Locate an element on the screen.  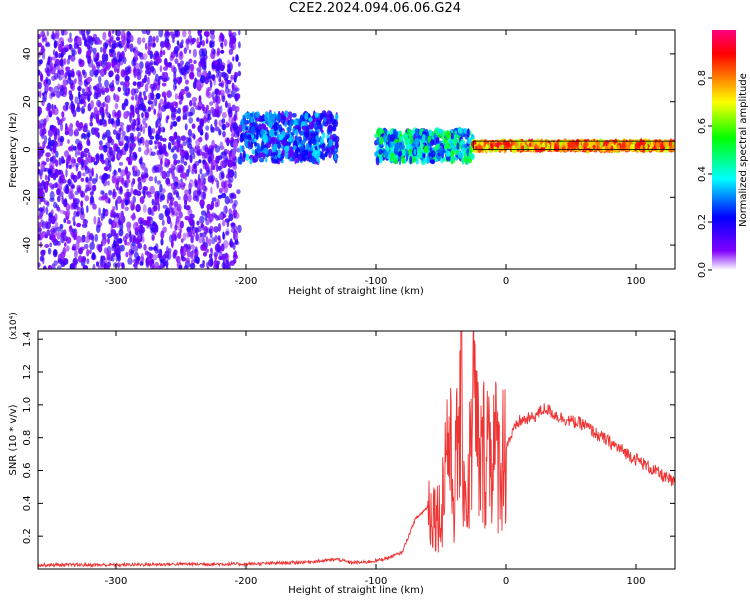
x-tick-label: -100 is located at coordinates (376, 581).